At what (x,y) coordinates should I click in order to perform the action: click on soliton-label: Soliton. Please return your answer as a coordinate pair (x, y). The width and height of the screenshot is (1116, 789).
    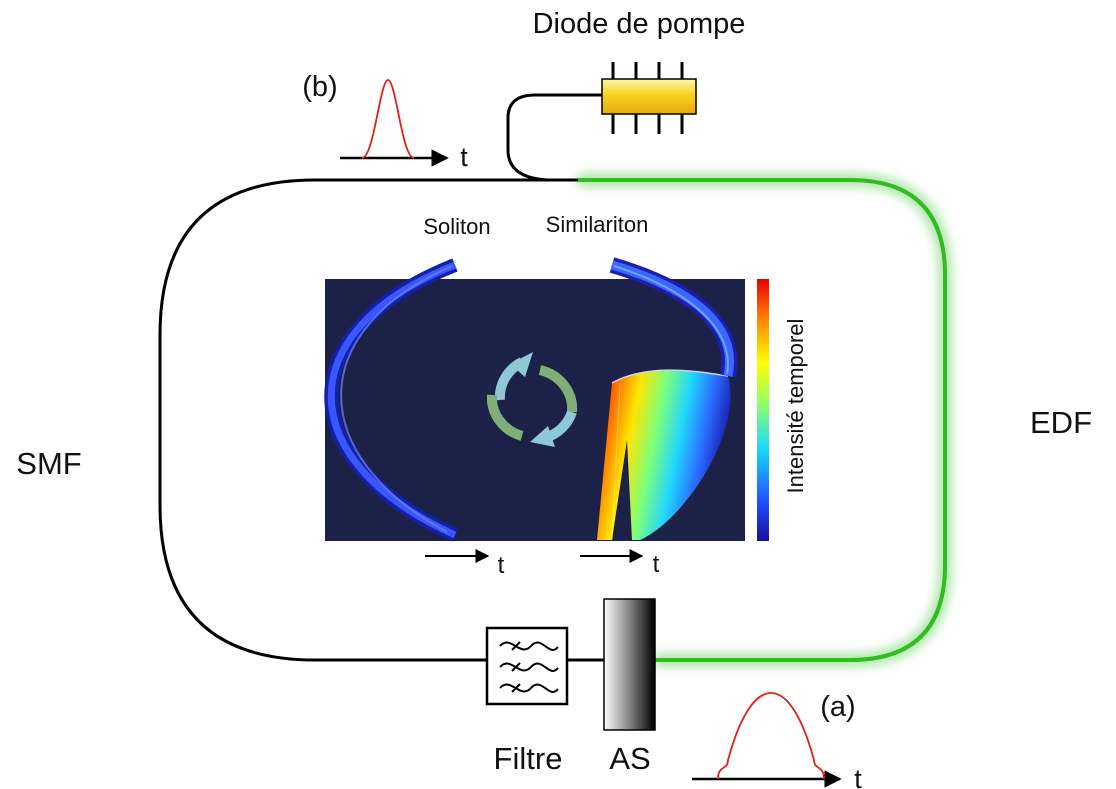
    Looking at the image, I should click on (456, 226).